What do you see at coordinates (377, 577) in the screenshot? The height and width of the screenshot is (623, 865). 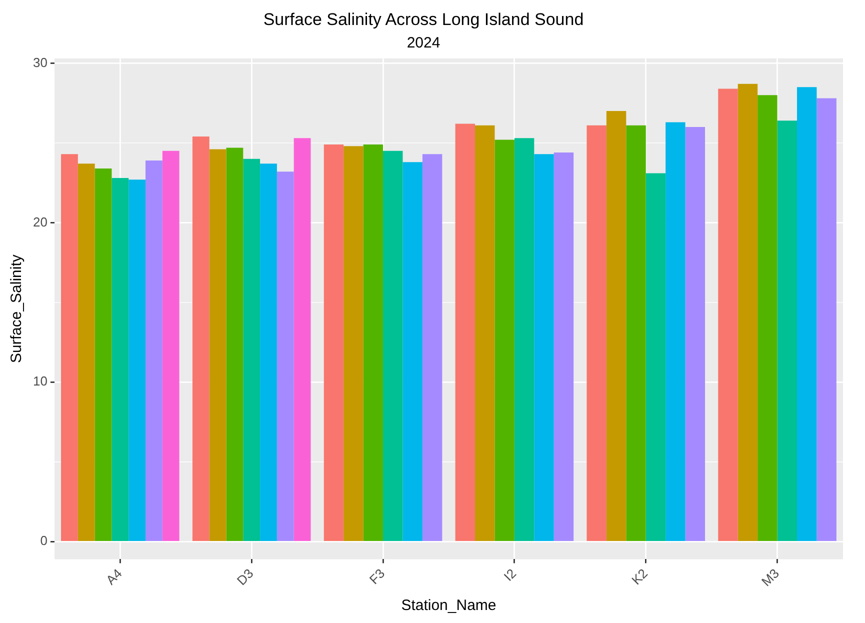 I see `x-tick-label: F3` at bounding box center [377, 577].